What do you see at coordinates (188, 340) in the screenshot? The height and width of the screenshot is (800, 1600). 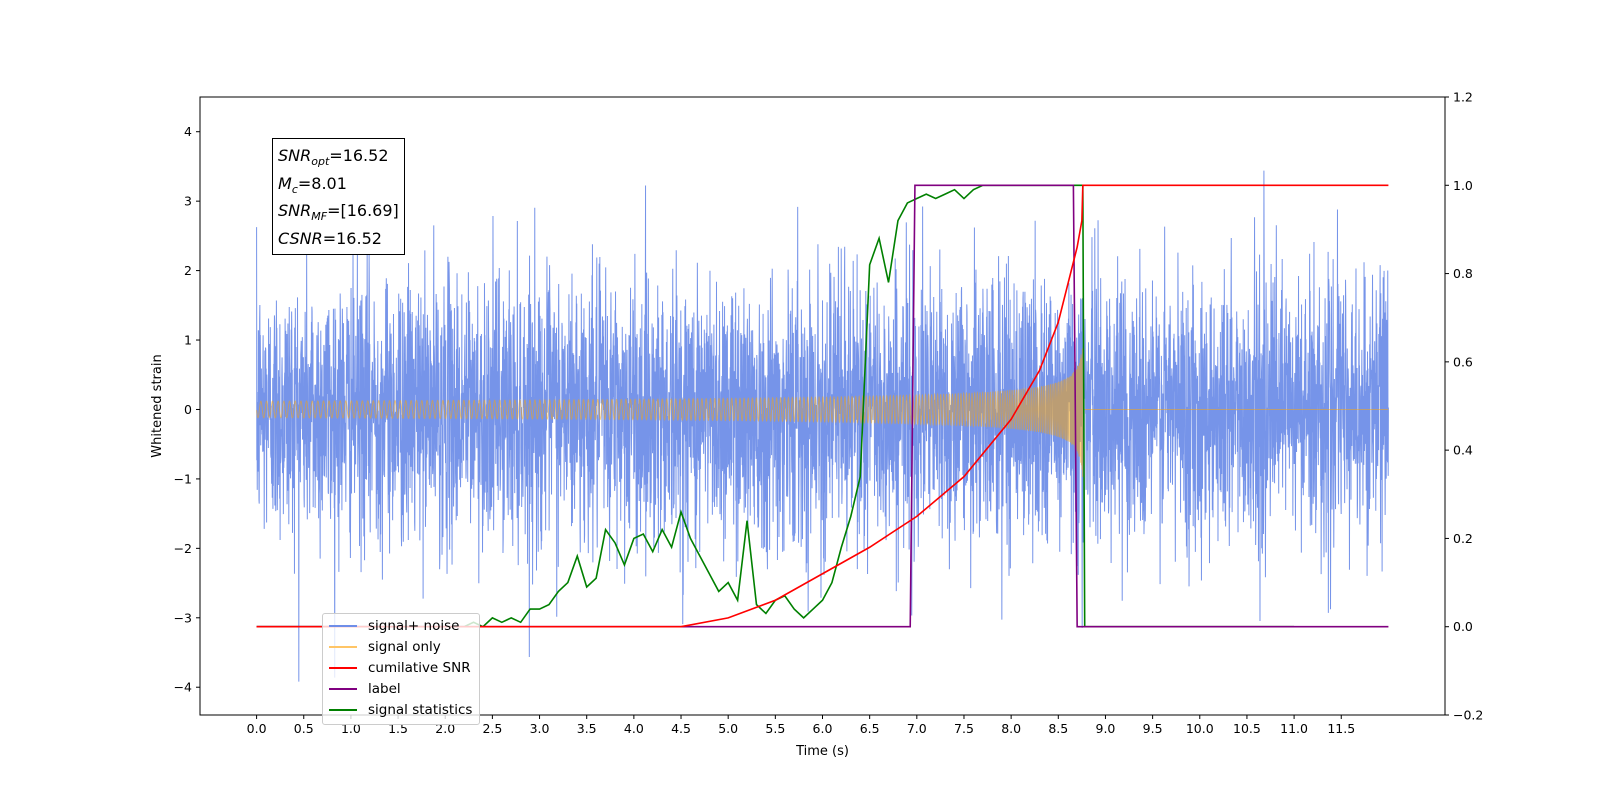 I see `y-tick-label: 1` at bounding box center [188, 340].